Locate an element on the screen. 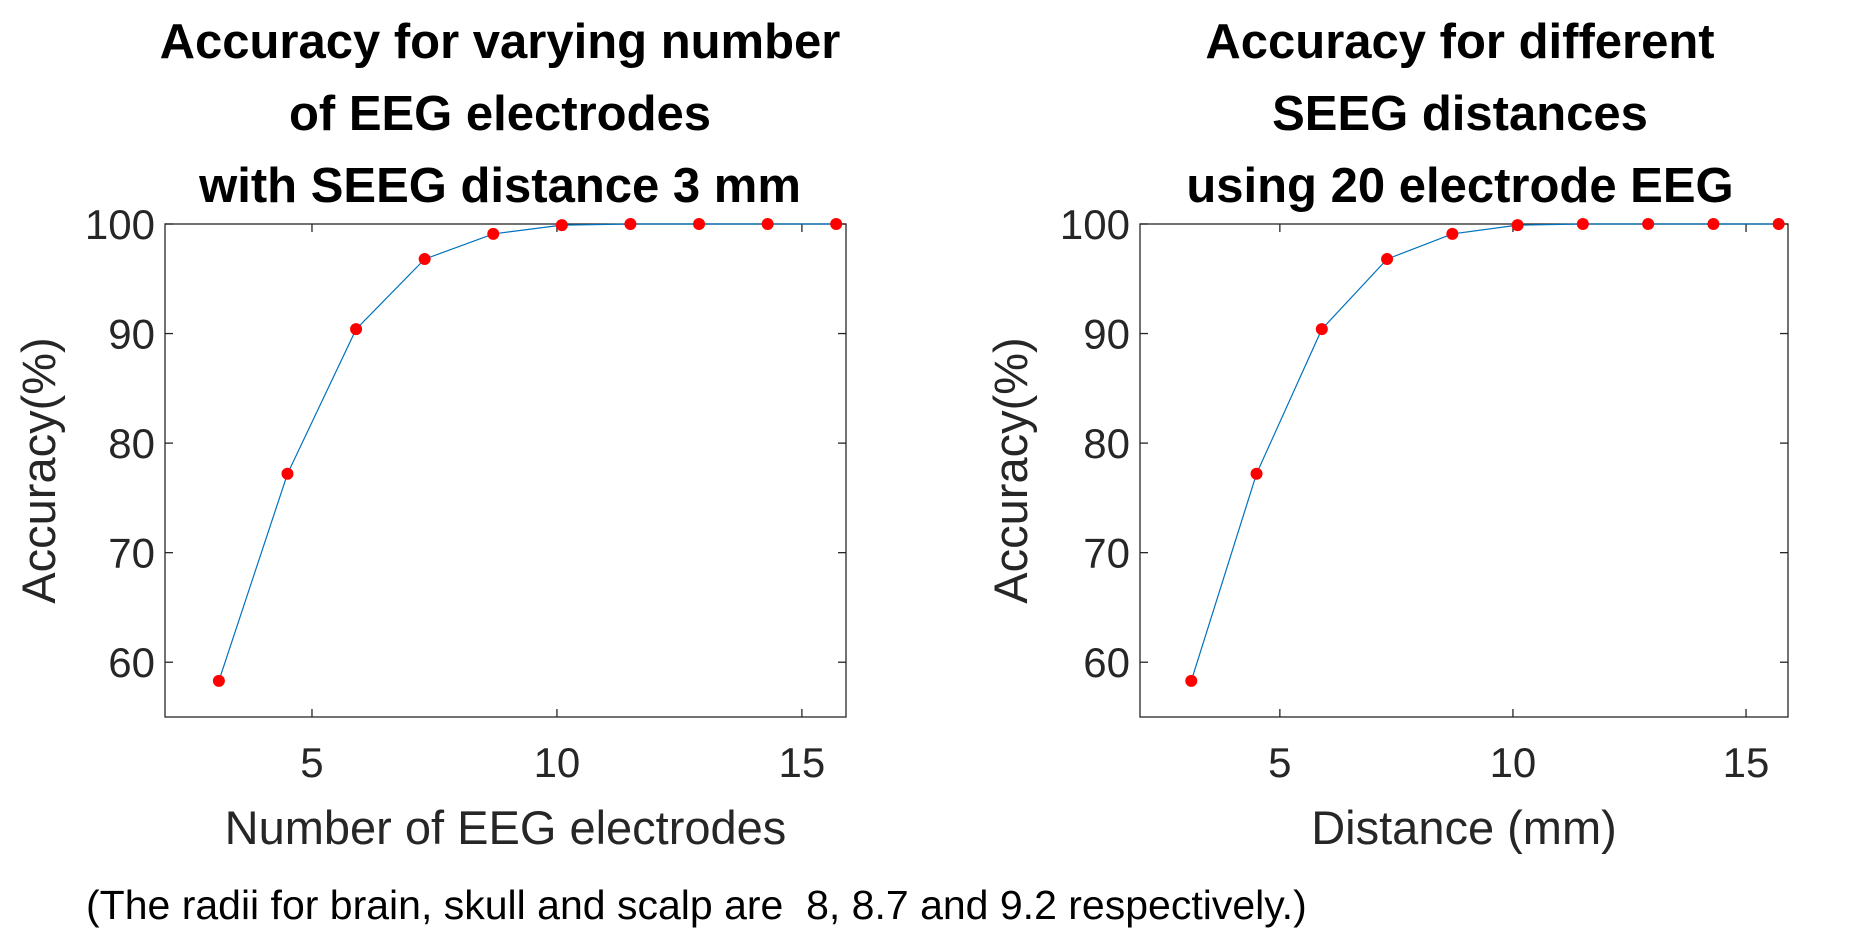  chart2-ytick-label: 60 is located at coordinates (1106, 662).